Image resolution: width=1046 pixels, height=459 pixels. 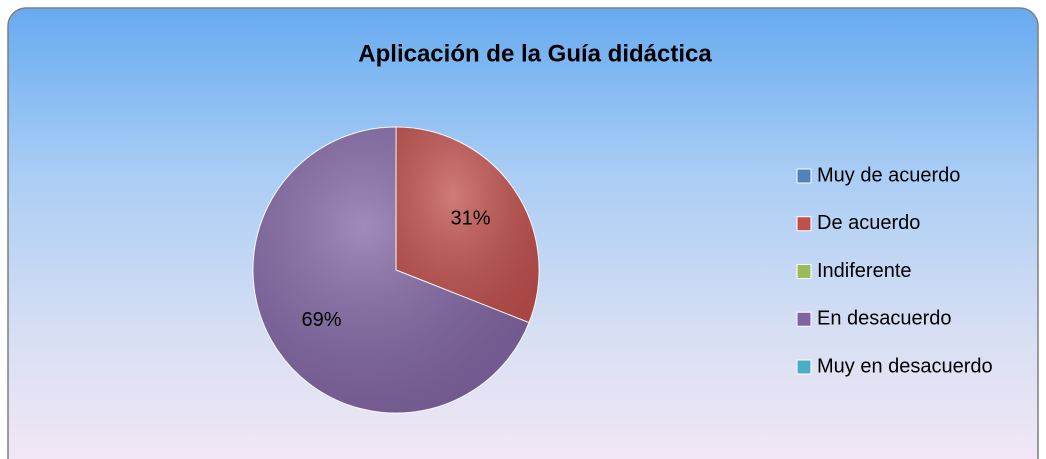 I want to click on legend-label: Muy de acuerdo, so click(x=888, y=175).